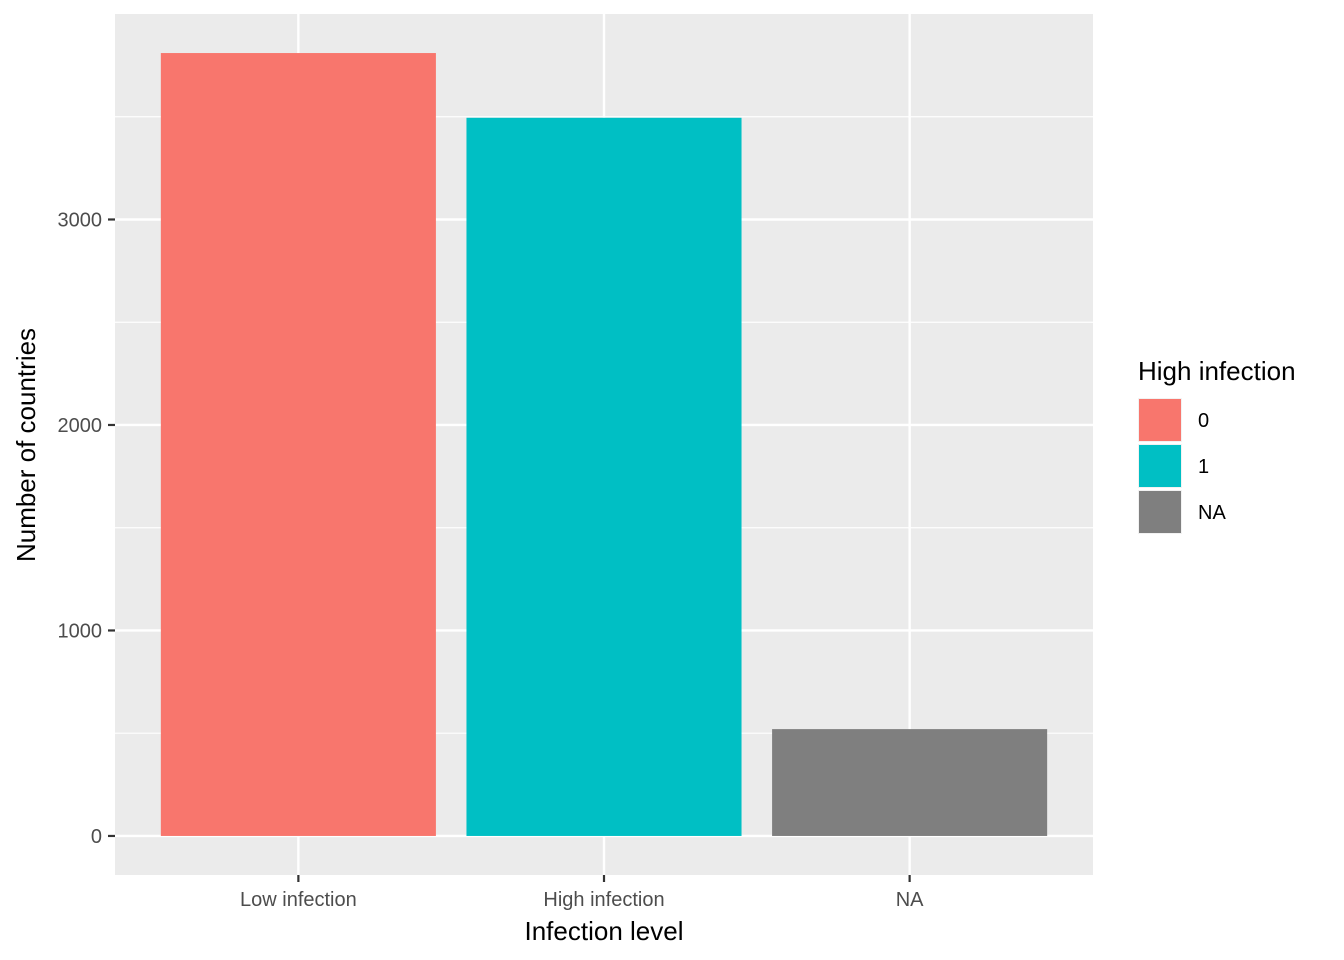 The image size is (1344, 960). I want to click on x-axis-title: Infection level, so click(604, 931).